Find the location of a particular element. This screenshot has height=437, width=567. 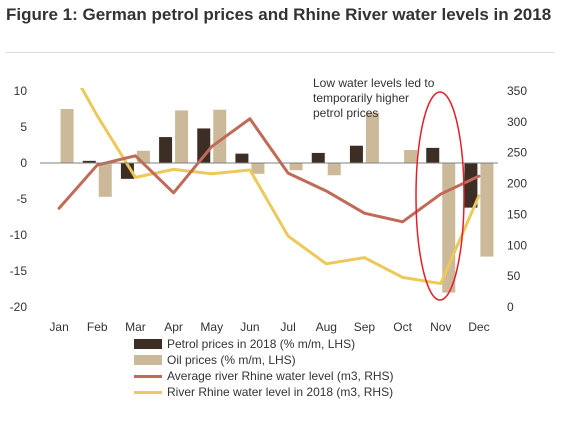

y-right-tick-label: 250 is located at coordinates (517, 153).